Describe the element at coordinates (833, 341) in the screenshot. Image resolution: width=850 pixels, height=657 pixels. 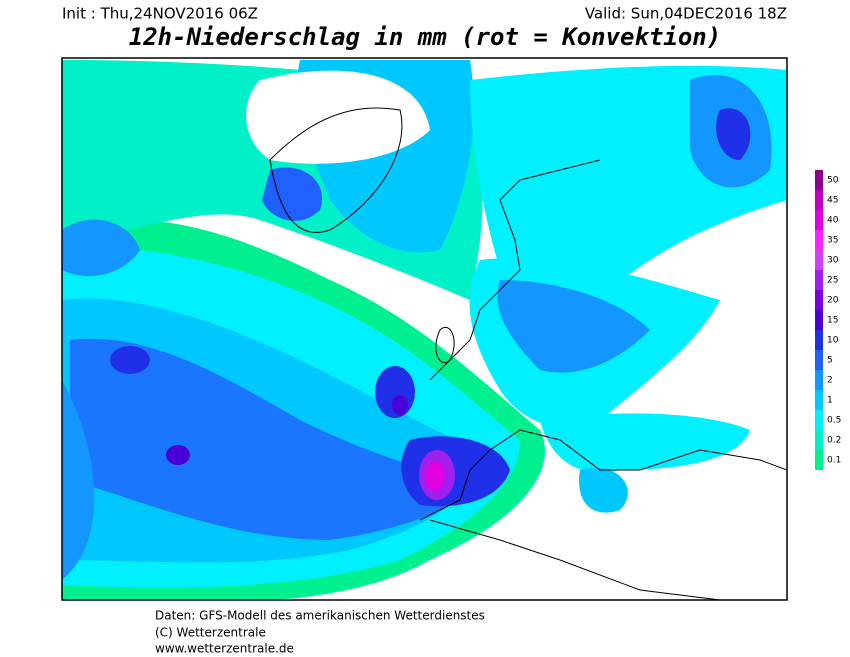
I see `legend-label: 10` at that location.